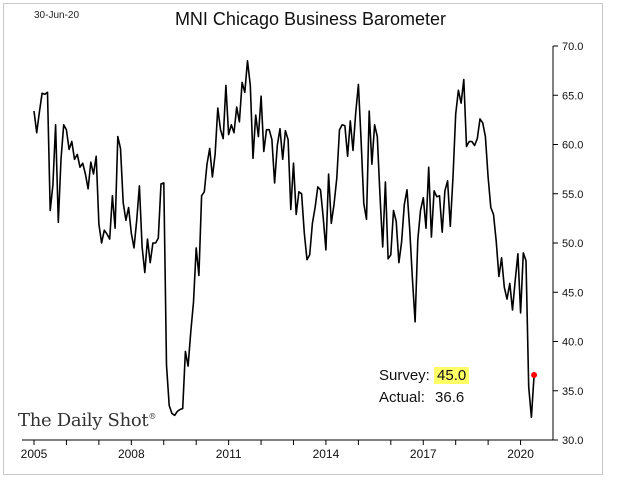 This screenshot has width=621, height=487. I want to click on y-tick-label: 50.0, so click(572, 244).